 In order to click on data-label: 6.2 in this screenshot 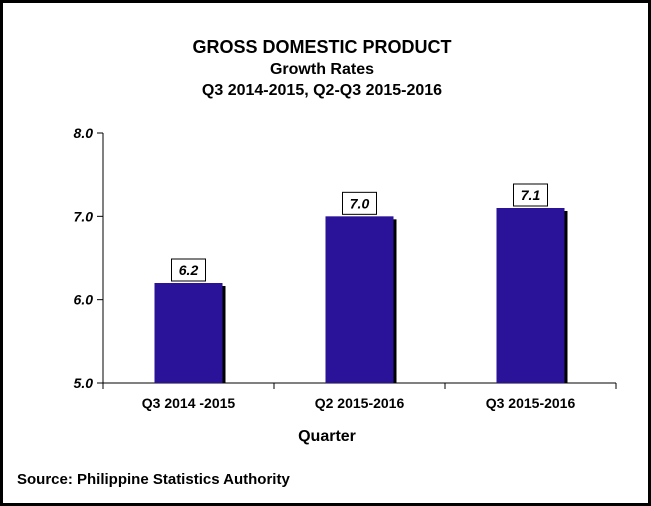, I will do `click(189, 270)`.